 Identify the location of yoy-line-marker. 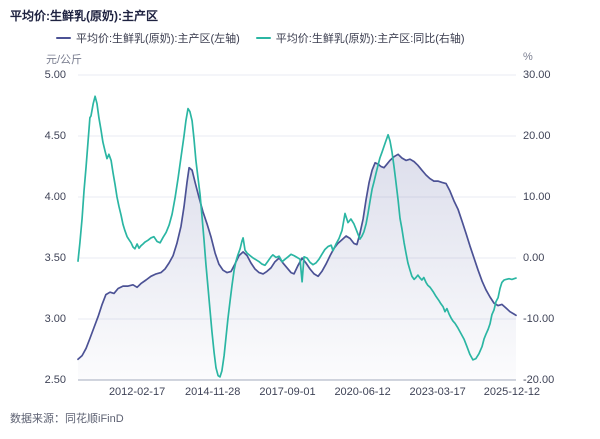
(263, 38).